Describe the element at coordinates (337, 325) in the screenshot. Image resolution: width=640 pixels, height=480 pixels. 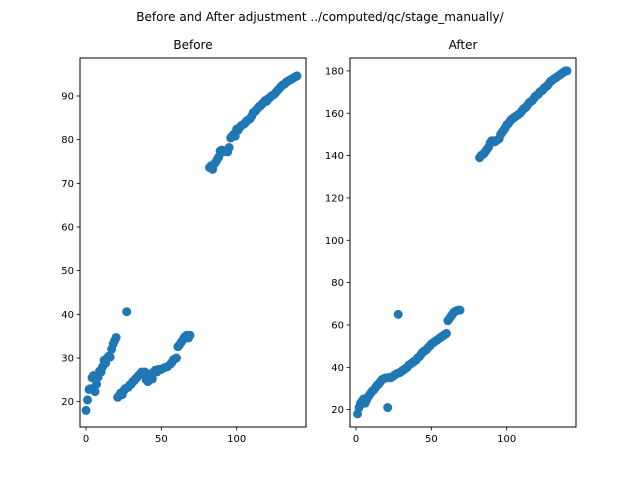
I see `after-y-tick-label: 60` at that location.